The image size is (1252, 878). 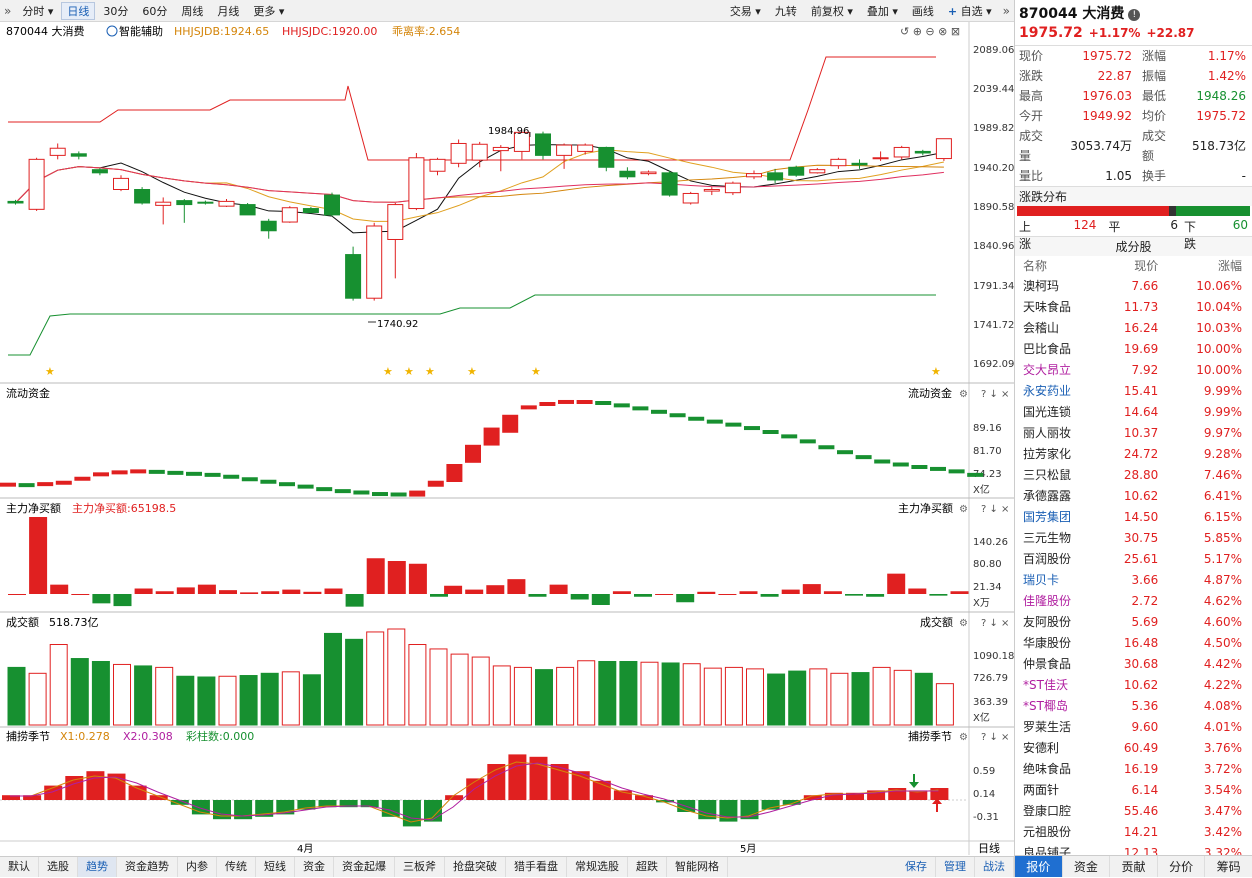 I want to click on tab-30min: 30分, so click(x=116, y=11).